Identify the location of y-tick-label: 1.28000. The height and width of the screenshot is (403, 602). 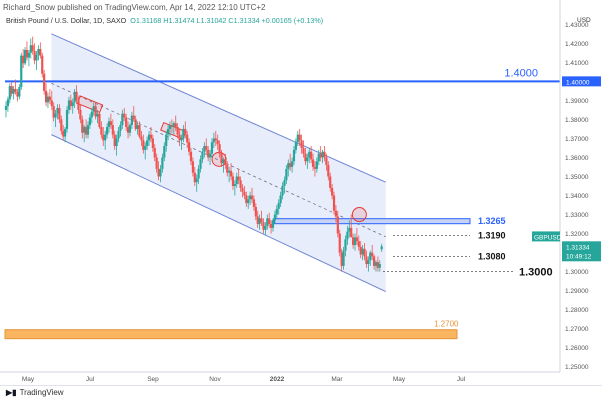
(577, 310).